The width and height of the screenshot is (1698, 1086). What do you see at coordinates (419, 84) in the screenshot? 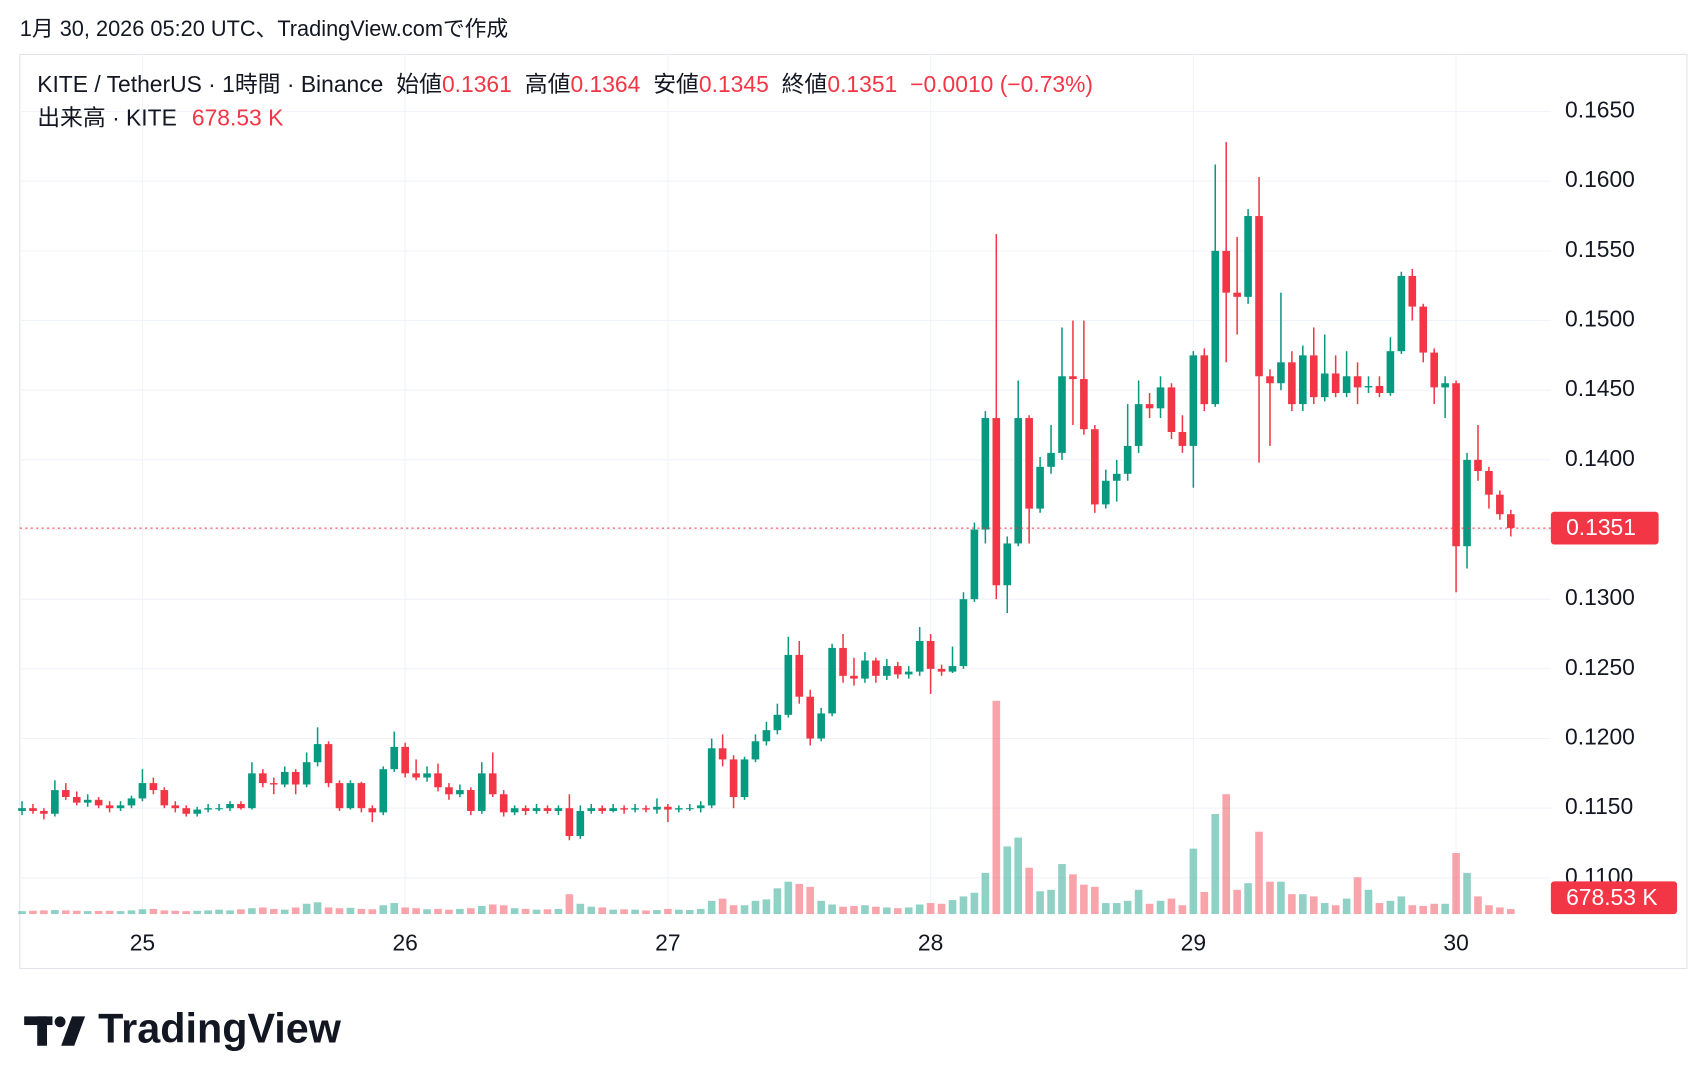
I see `ohlc-label: 始値` at bounding box center [419, 84].